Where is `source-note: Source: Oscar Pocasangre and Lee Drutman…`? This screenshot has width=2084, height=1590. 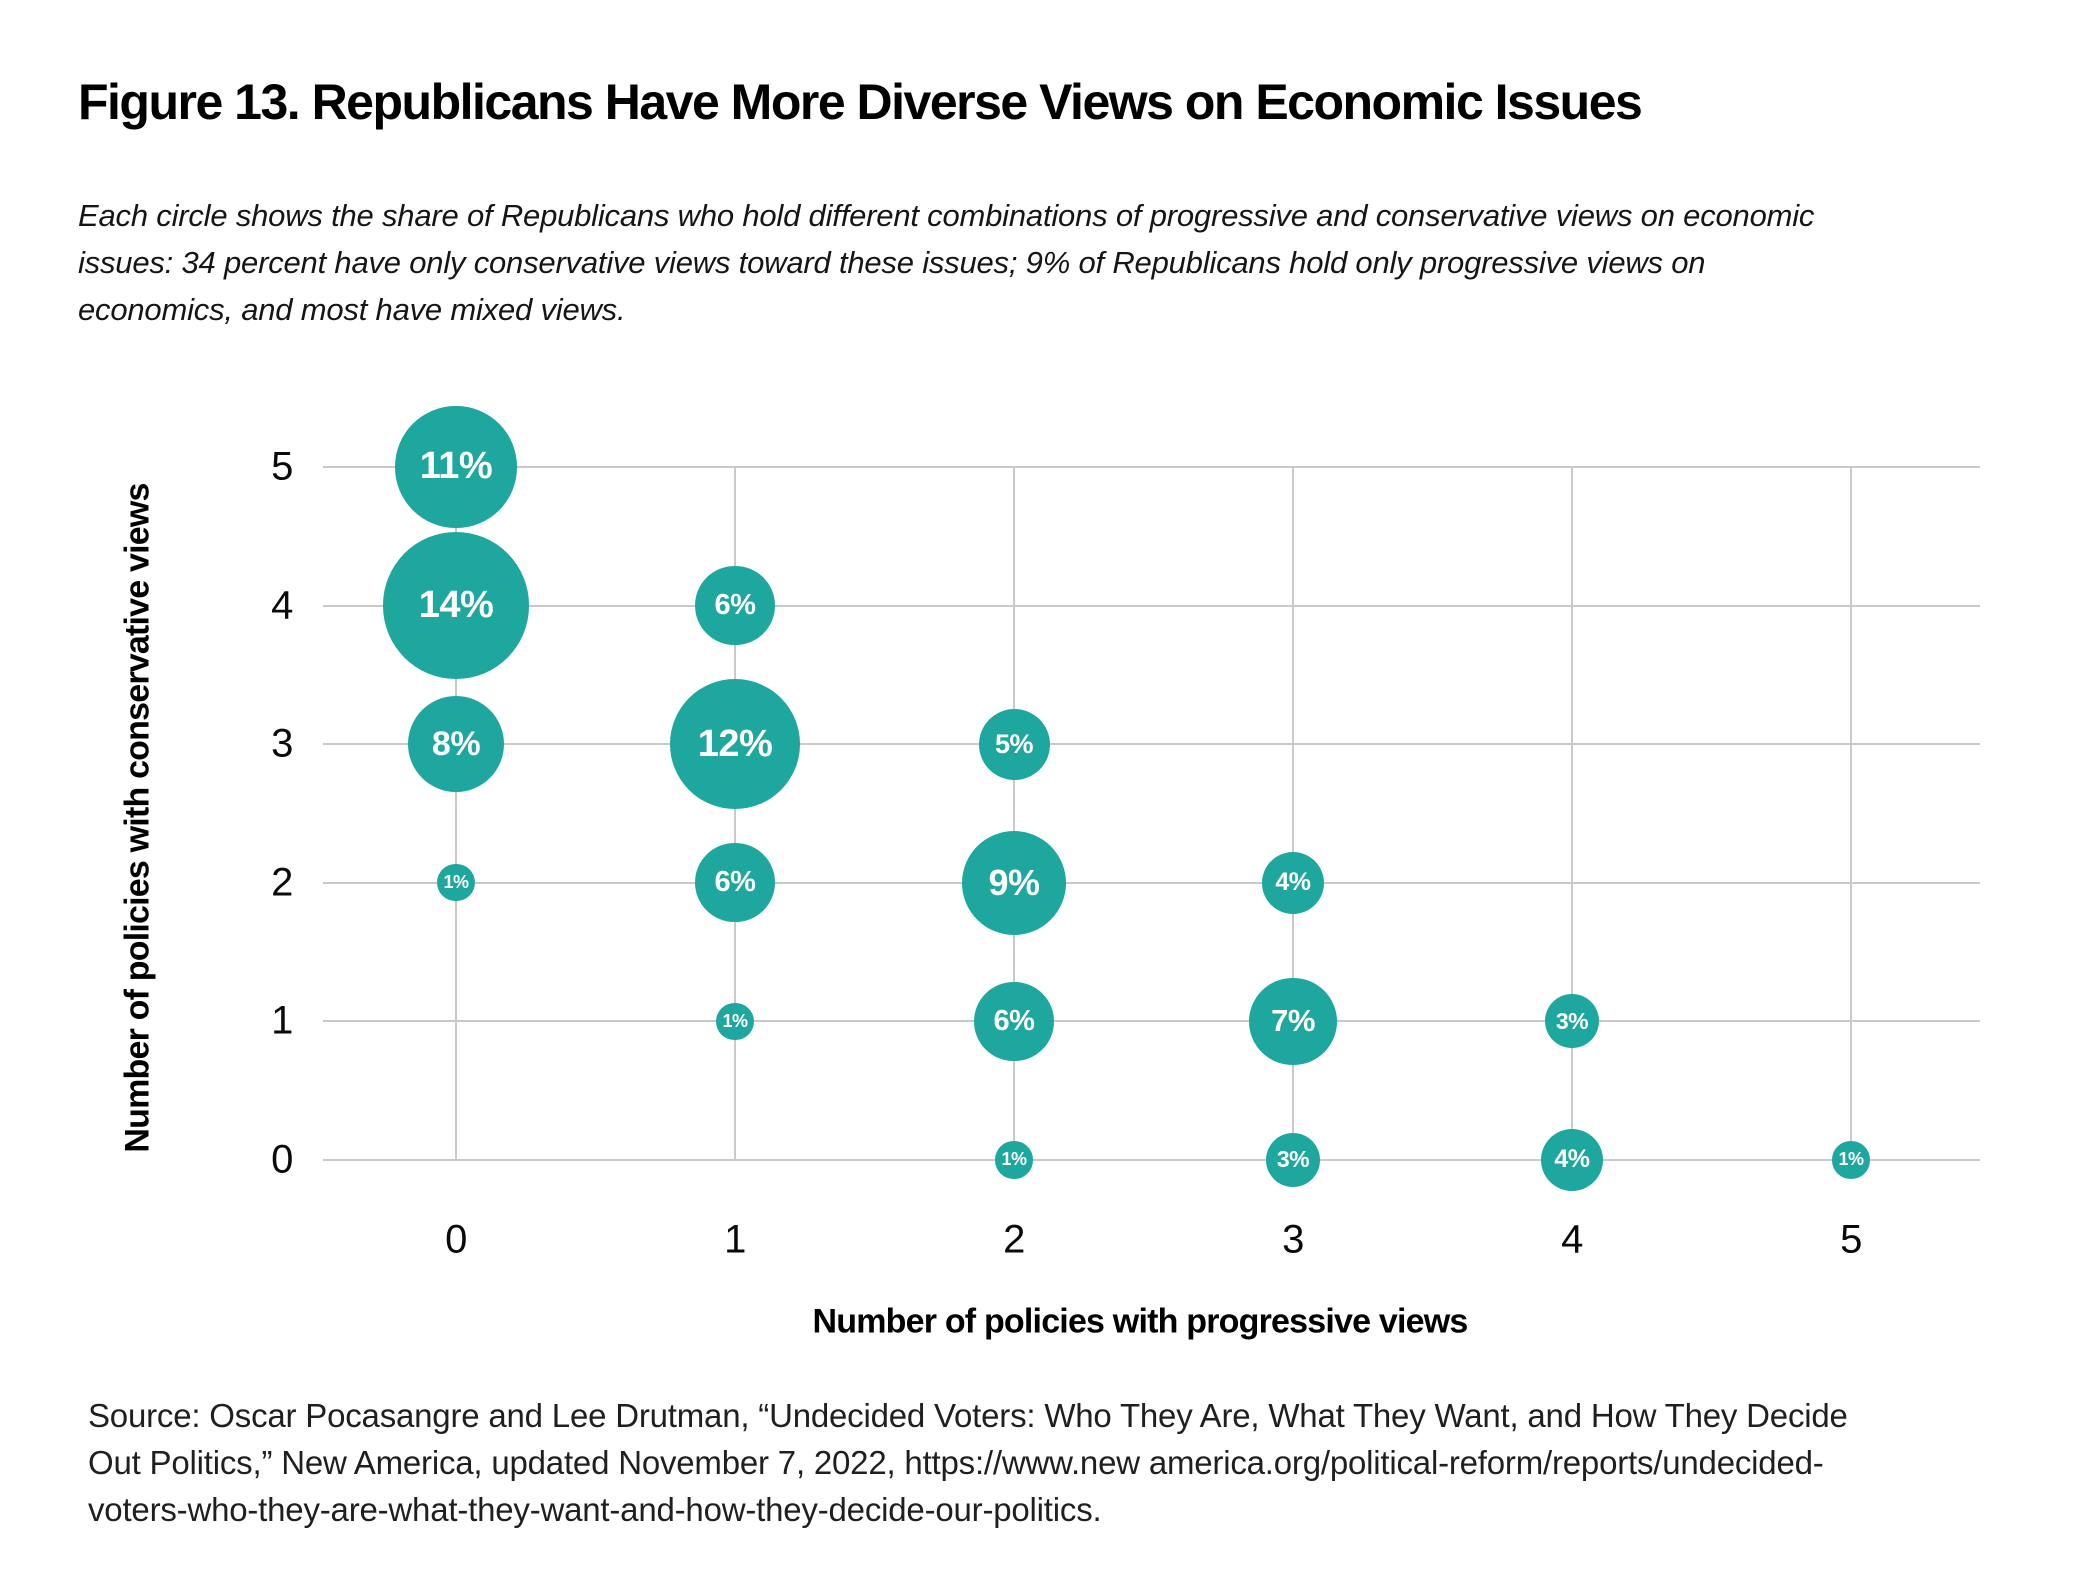
source-note: Source: Oscar Pocasangre and Lee Drutman… is located at coordinates (968, 1462).